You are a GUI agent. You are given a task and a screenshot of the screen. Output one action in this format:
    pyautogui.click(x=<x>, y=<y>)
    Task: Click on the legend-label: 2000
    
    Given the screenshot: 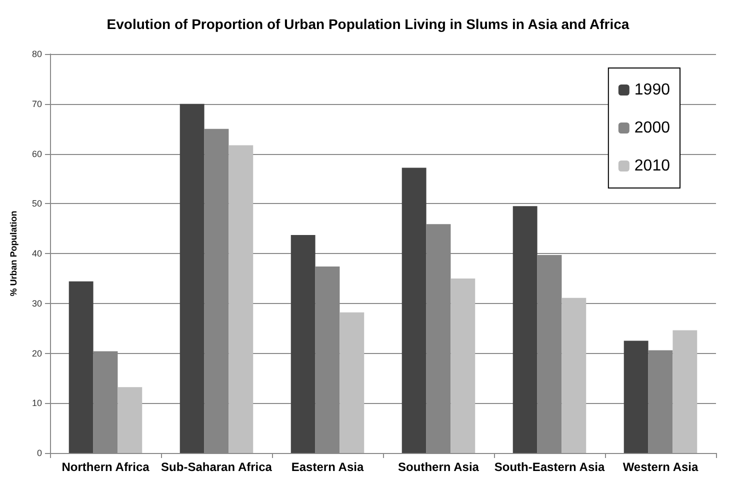 What is the action you would take?
    pyautogui.click(x=652, y=128)
    